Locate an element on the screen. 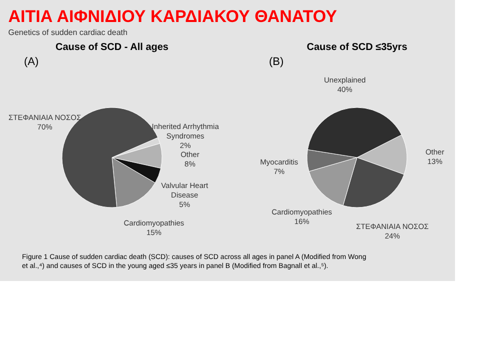  chart-title: Cause of SCD - All ages is located at coordinates (112, 47).